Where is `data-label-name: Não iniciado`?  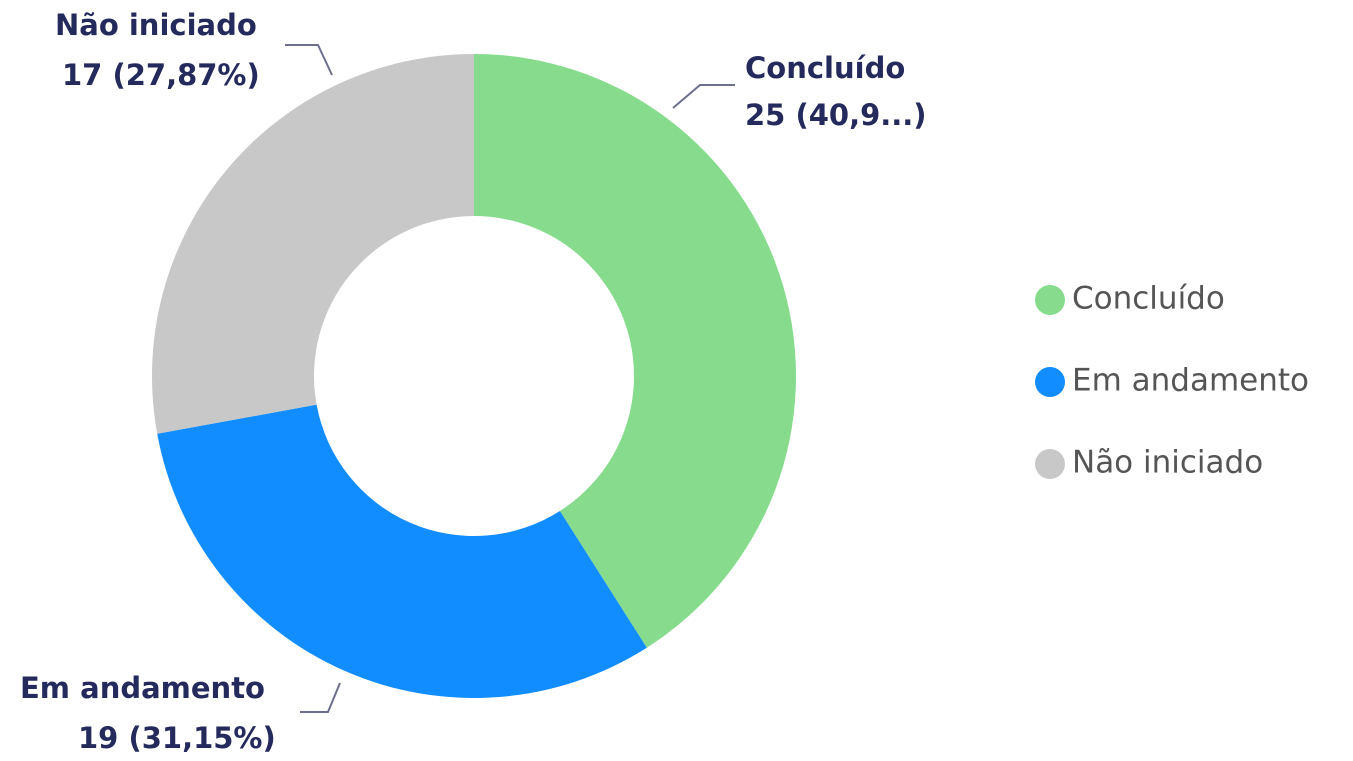
data-label-name: Não iniciado is located at coordinates (156, 25).